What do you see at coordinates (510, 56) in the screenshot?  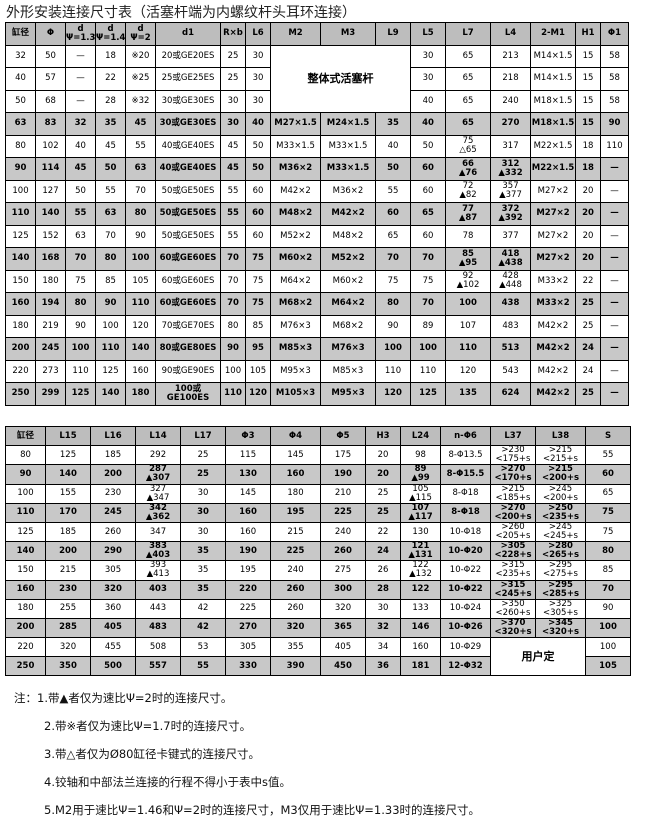 I see `cell: 213` at bounding box center [510, 56].